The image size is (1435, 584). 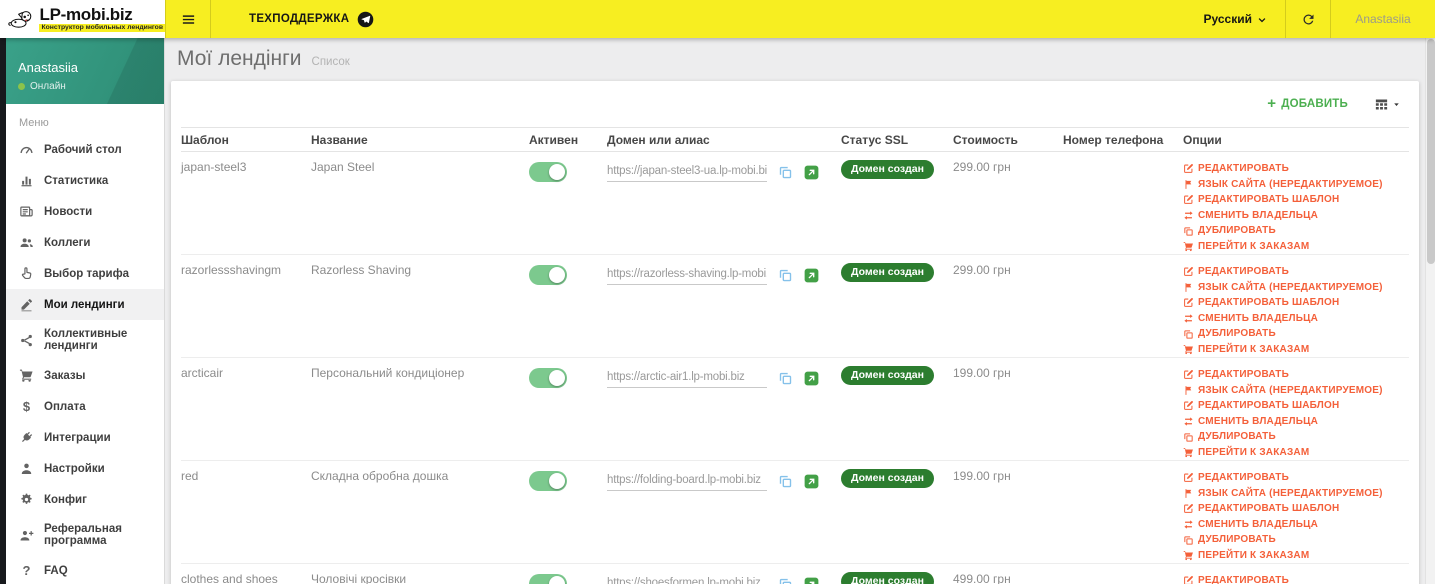 I want to click on sidebar-item-label: FAQ, so click(x=56, y=570).